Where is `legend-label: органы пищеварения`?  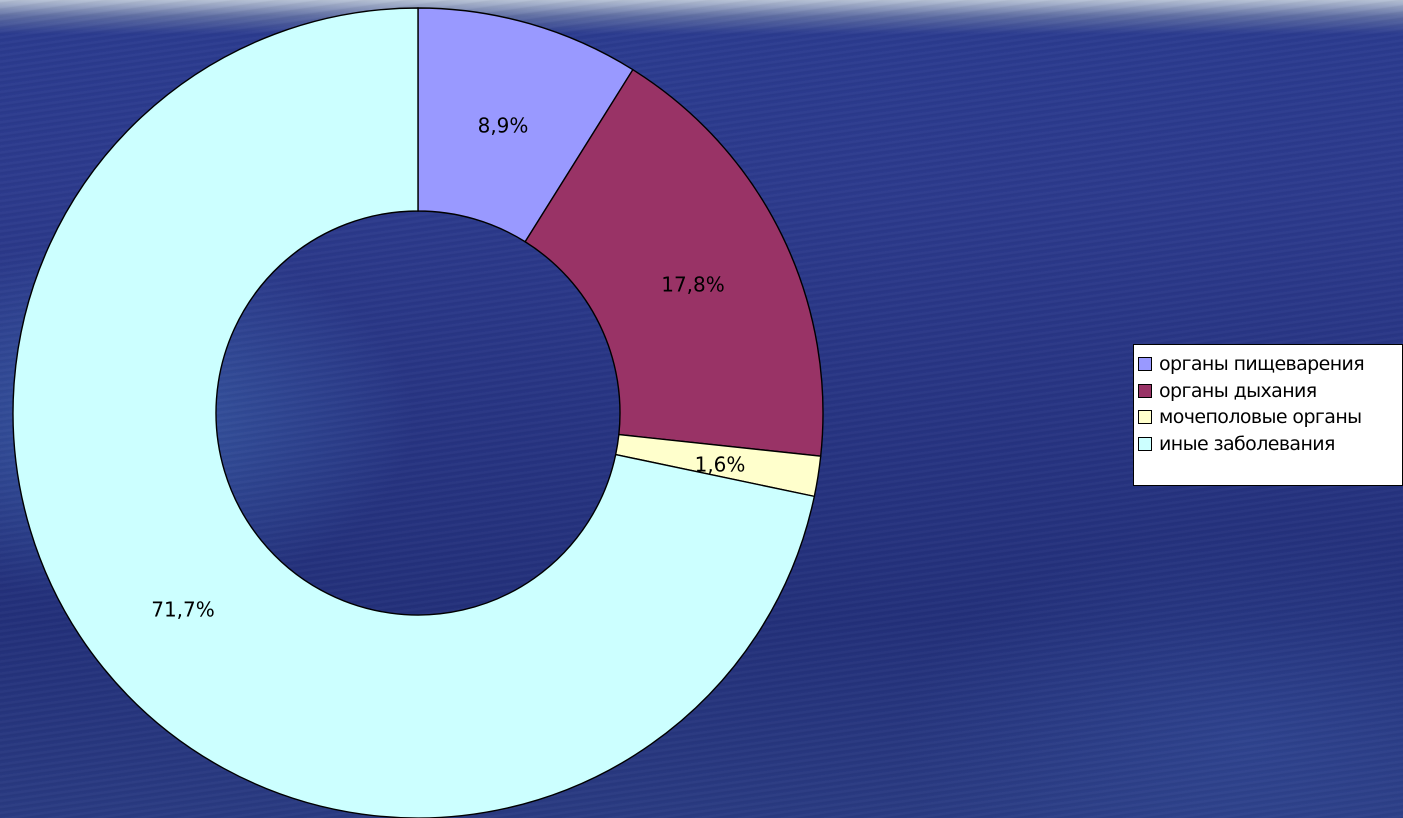 legend-label: органы пищеварения is located at coordinates (1262, 364).